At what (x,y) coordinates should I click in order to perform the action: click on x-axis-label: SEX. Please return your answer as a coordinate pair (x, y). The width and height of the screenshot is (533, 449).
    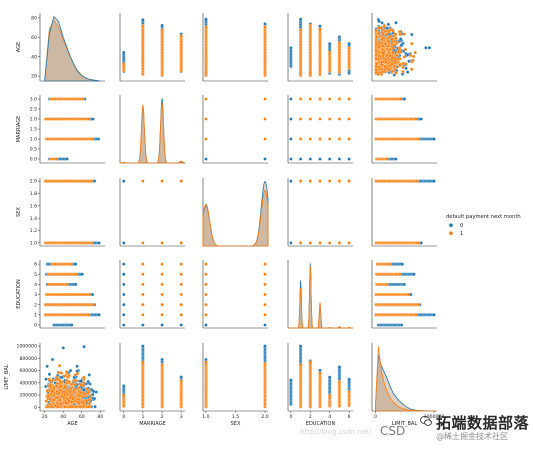
    Looking at the image, I should click on (236, 424).